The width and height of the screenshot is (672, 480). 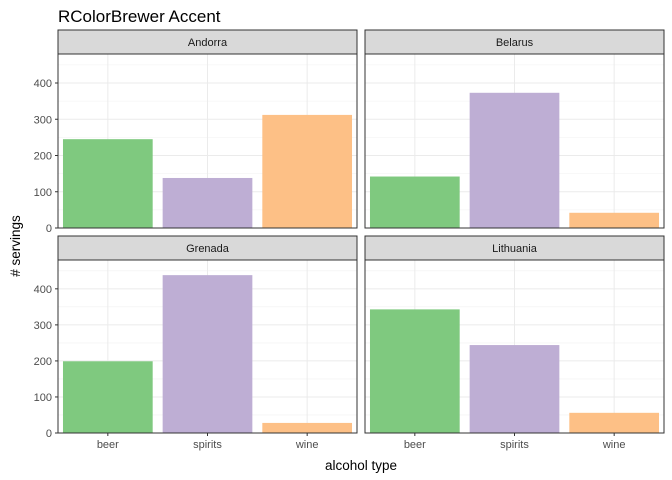 I want to click on facet-strip-label: Andorra, so click(x=208, y=43).